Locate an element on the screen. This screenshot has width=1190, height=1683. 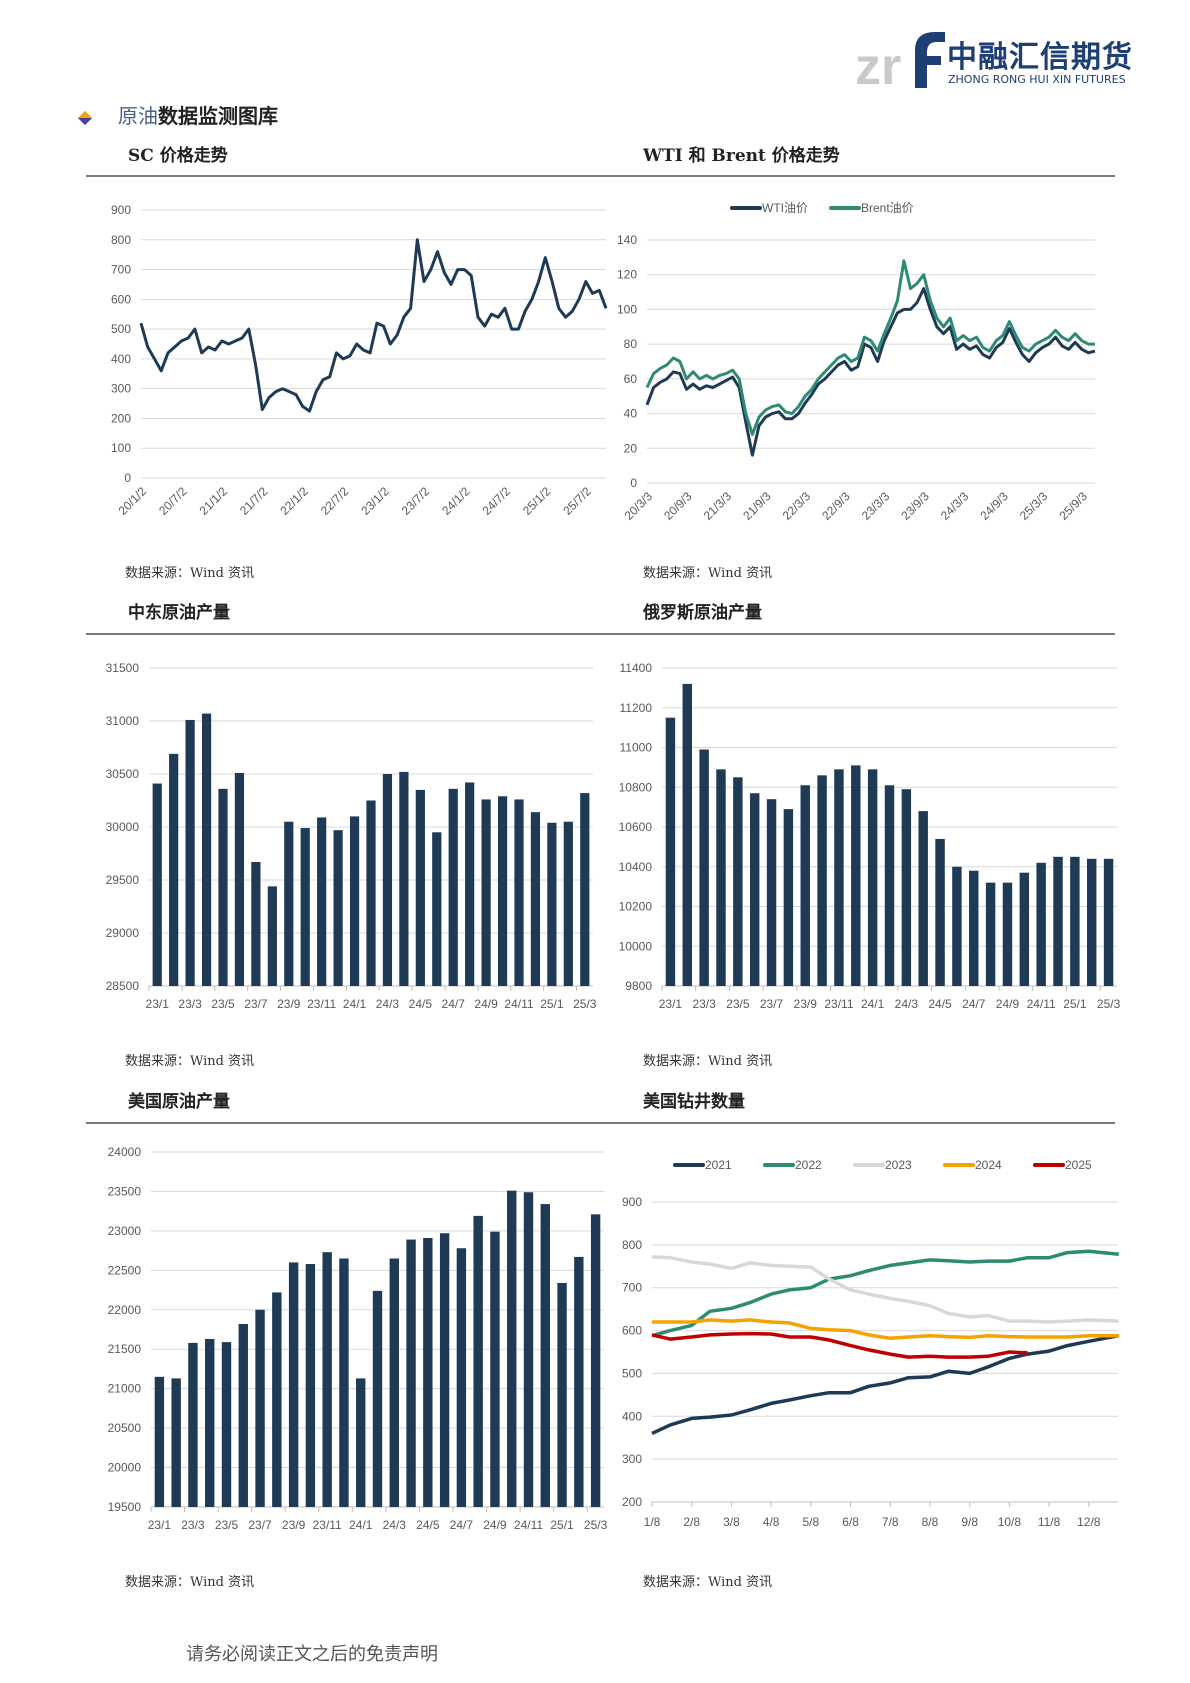
y-tick-label: 800 is located at coordinates (632, 1245).